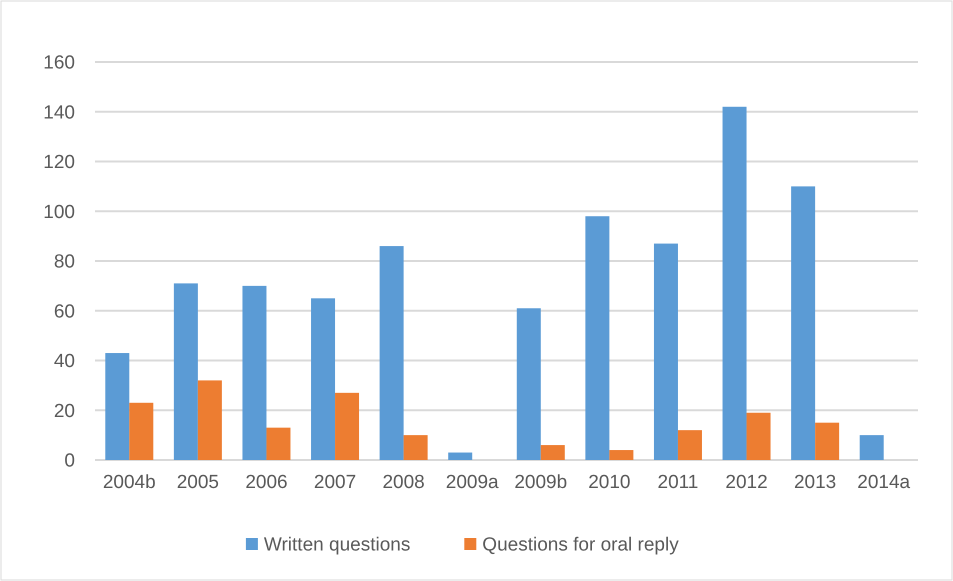 The image size is (953, 581). Describe the element at coordinates (581, 545) in the screenshot. I see `legend-label: Questions for oral reply` at that location.